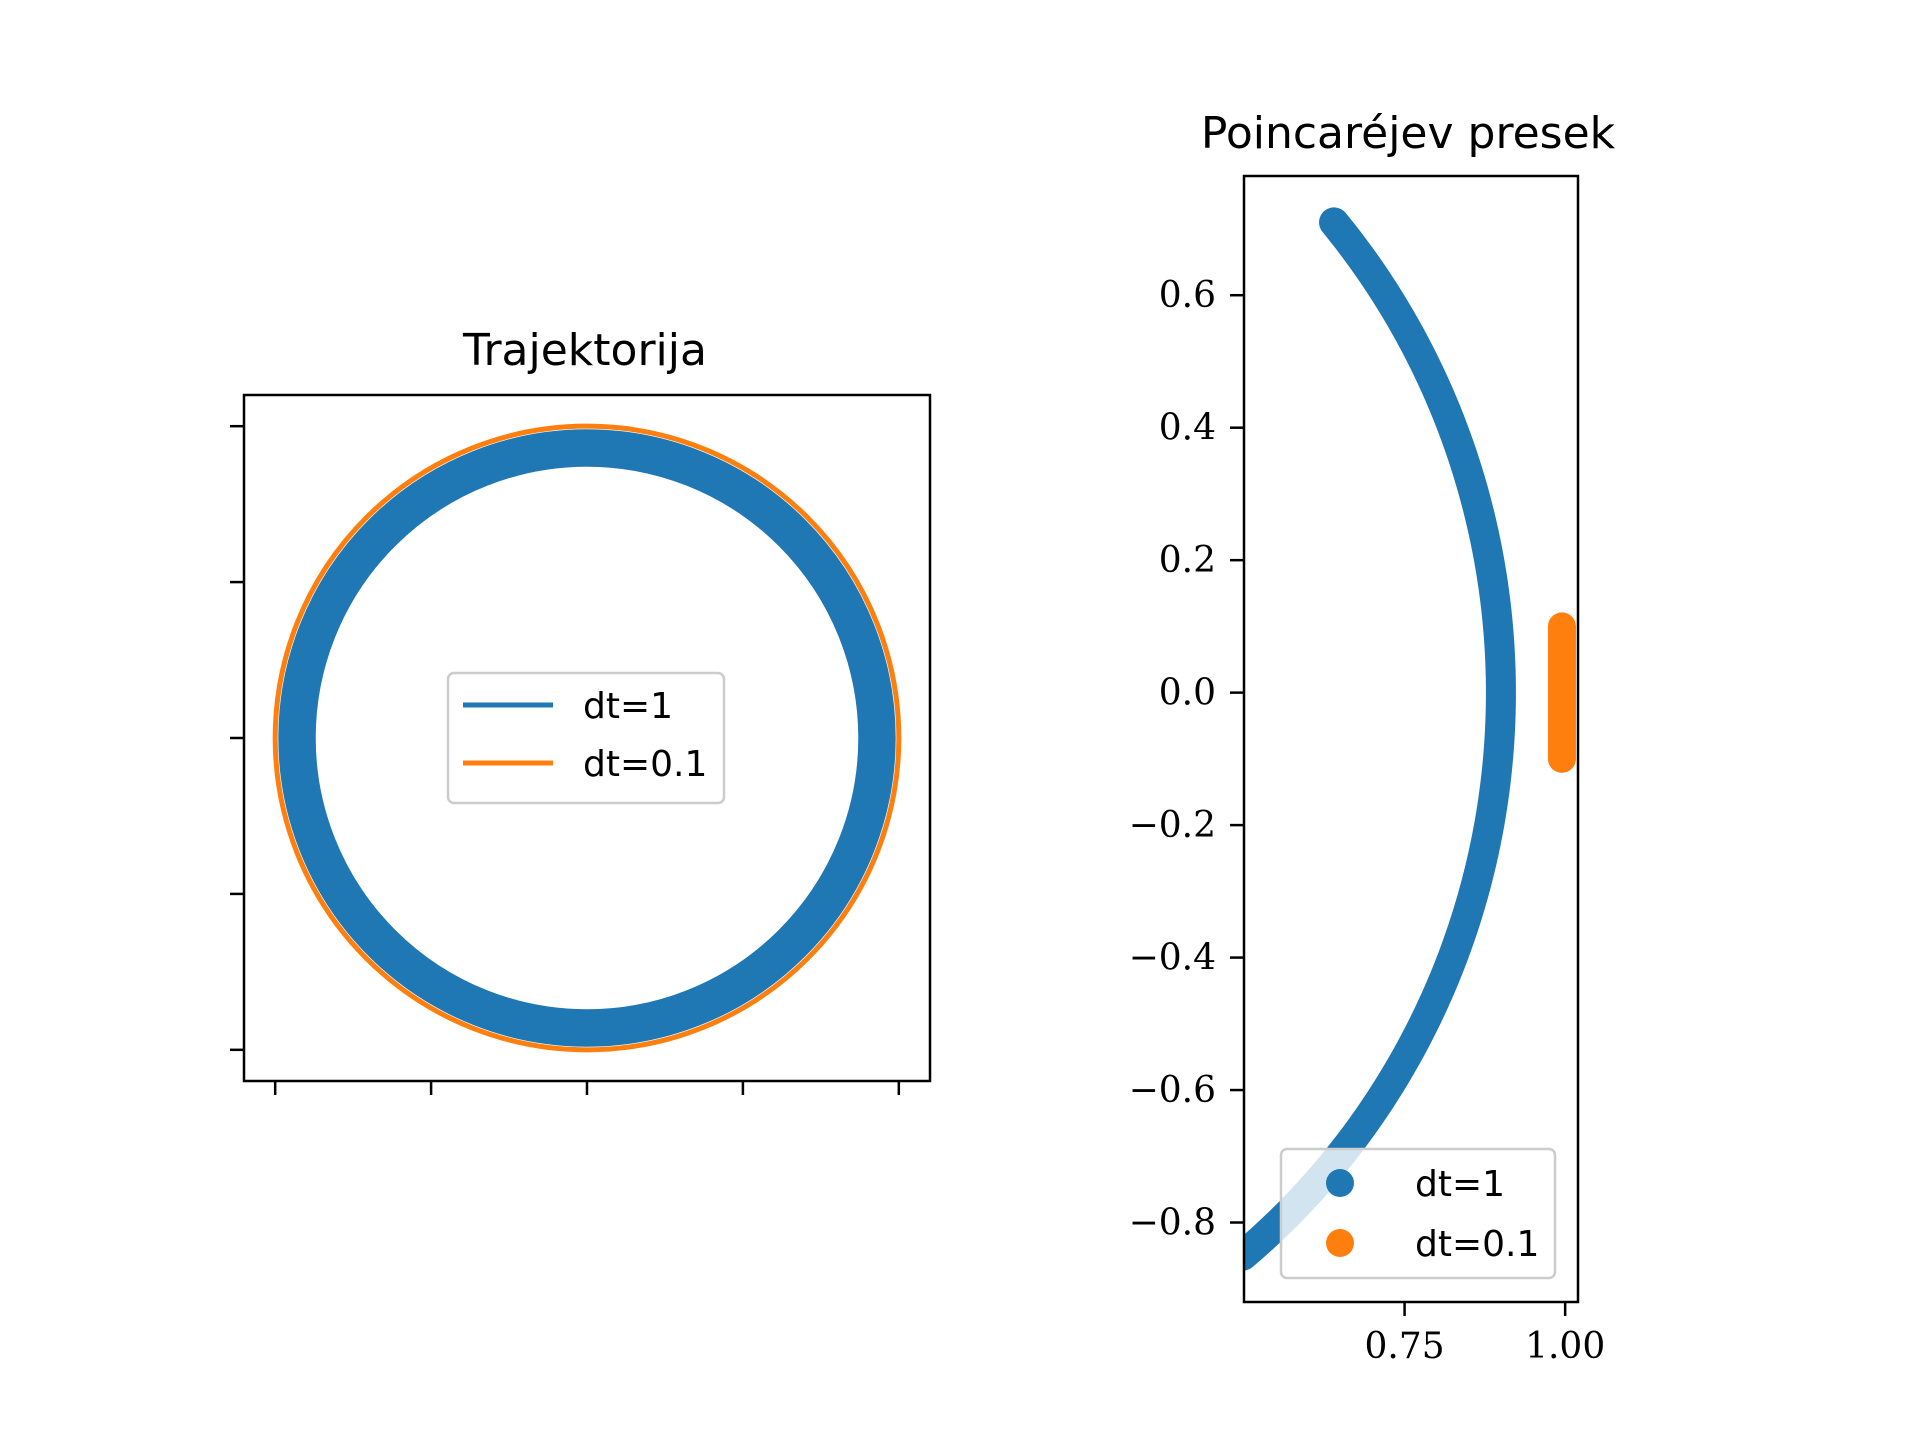 Image resolution: width=1920 pixels, height=1440 pixels. What do you see at coordinates (1565, 1346) in the screenshot?
I see `poincare-xtick-label-1: 1.00` at bounding box center [1565, 1346].